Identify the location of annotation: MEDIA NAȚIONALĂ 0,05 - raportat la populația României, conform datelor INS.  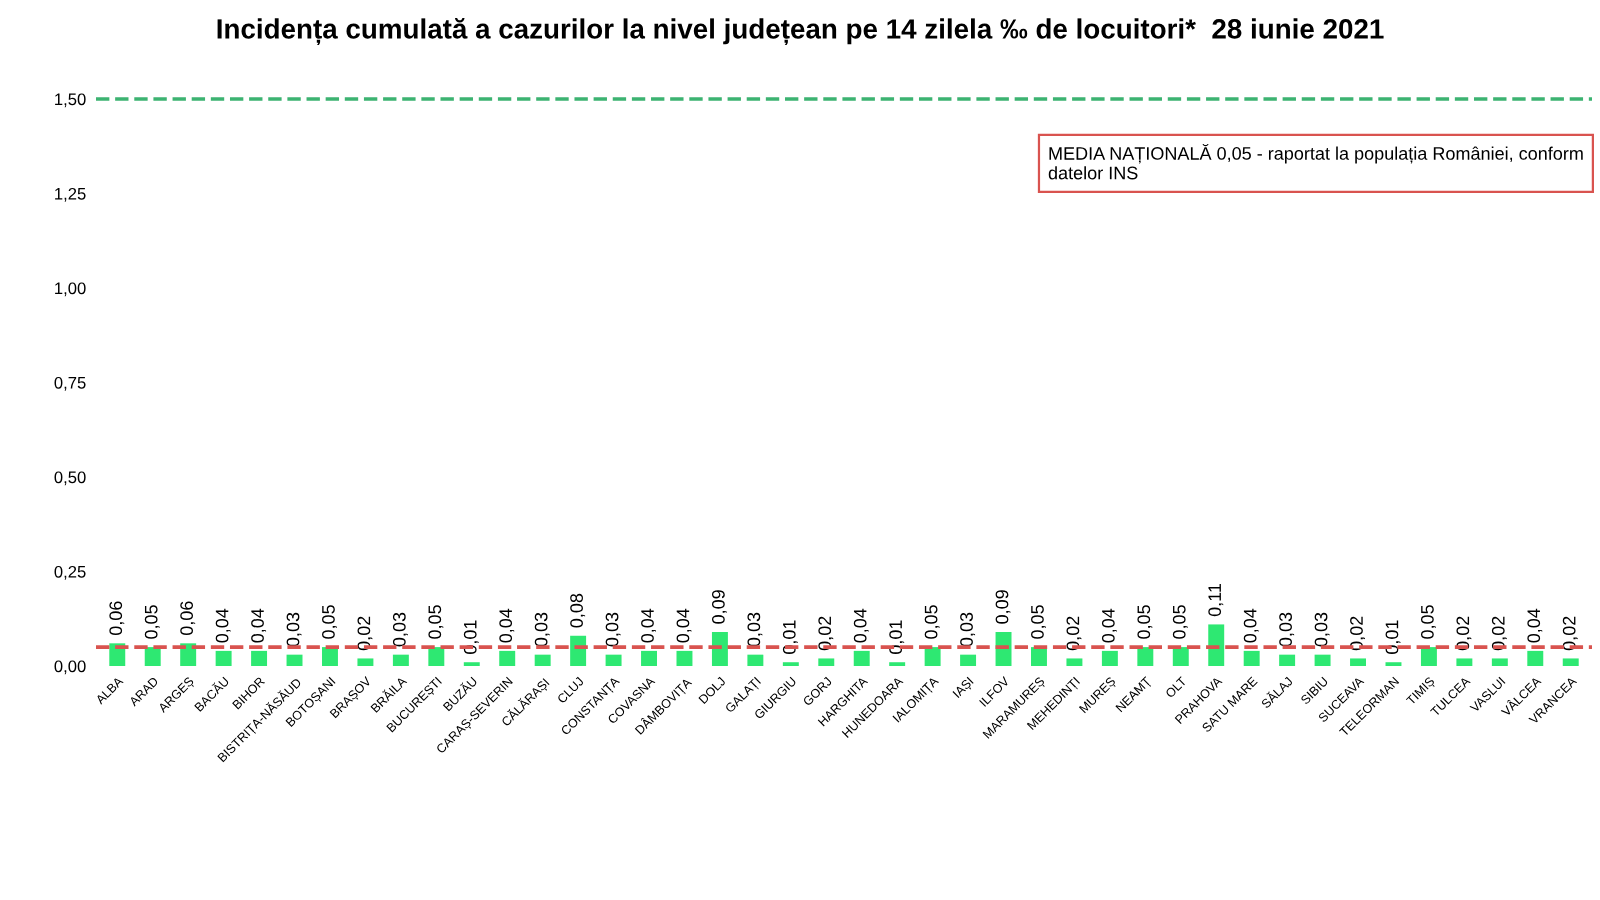
(1315, 162).